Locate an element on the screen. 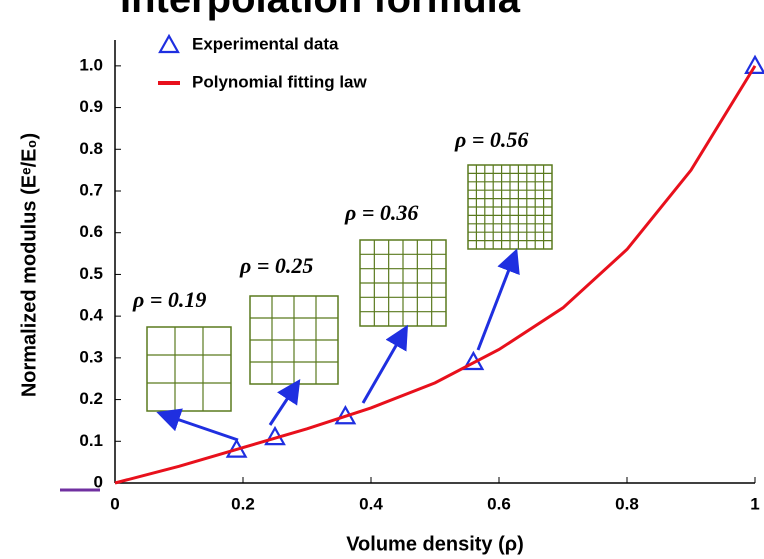  x-tick-label: 0.8 is located at coordinates (627, 503).